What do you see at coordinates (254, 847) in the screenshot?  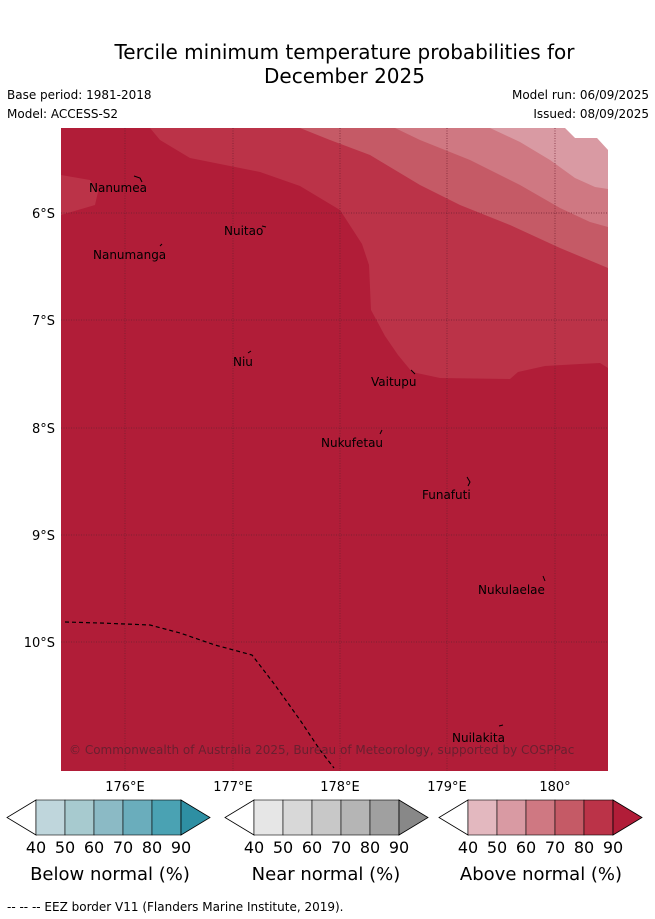 I see `legend-near-tick: 40` at bounding box center [254, 847].